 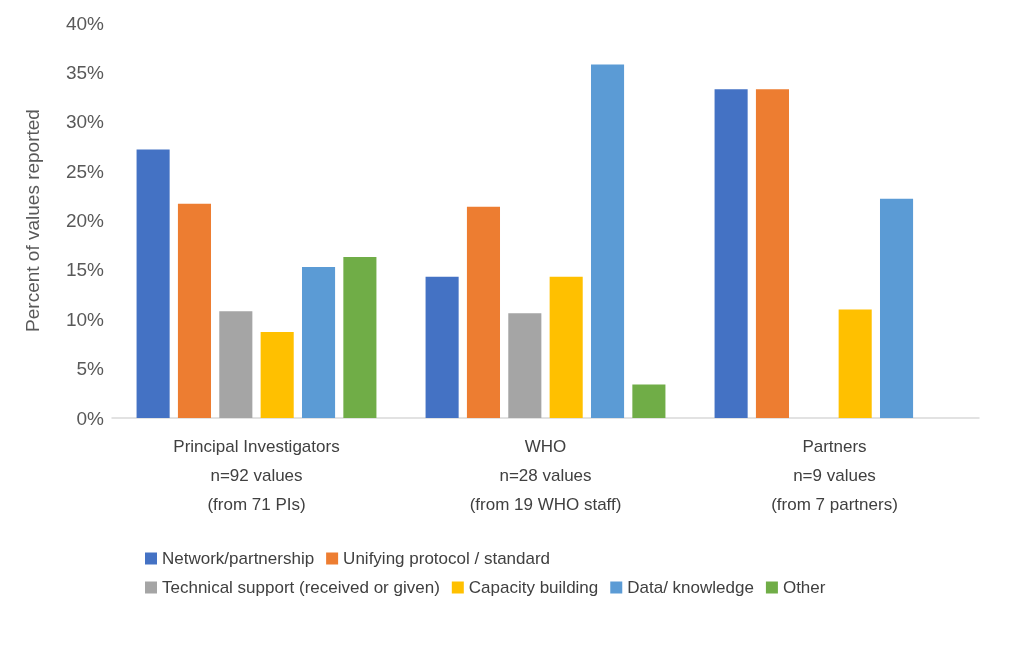 What do you see at coordinates (545, 475) in the screenshot?
I see `x-tick-label: WHO n=28 values (from 19 WHO staff)` at bounding box center [545, 475].